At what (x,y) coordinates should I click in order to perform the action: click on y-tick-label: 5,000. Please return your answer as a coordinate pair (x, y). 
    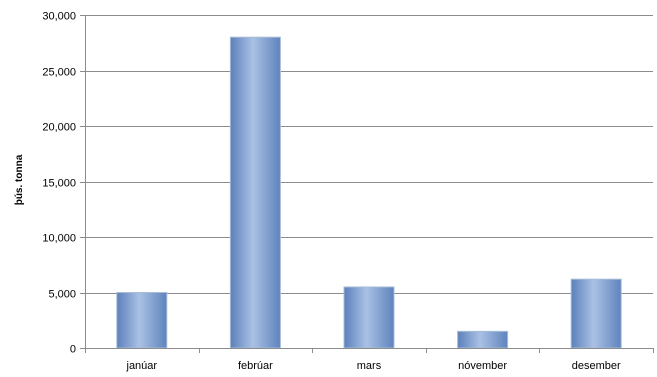
    Looking at the image, I should click on (62, 295).